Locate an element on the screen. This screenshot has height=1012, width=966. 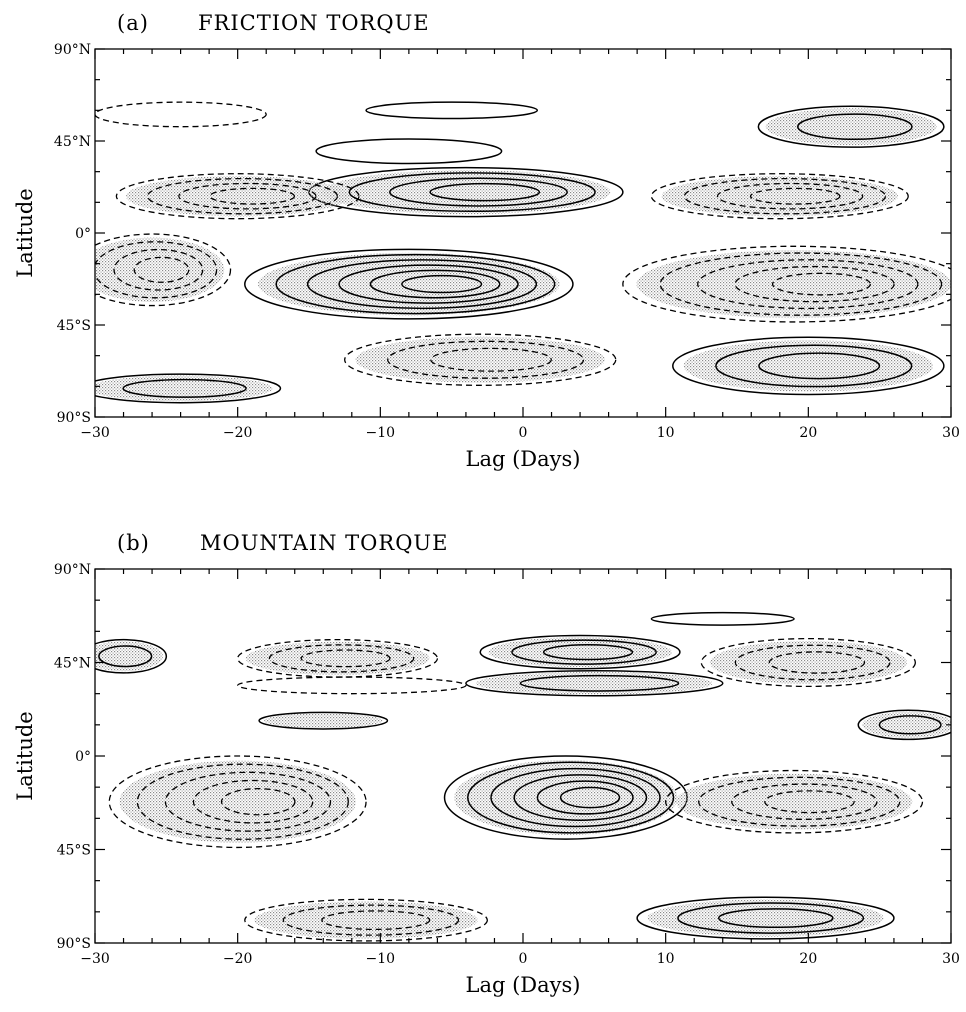
panel-label: (a) is located at coordinates (133, 23).